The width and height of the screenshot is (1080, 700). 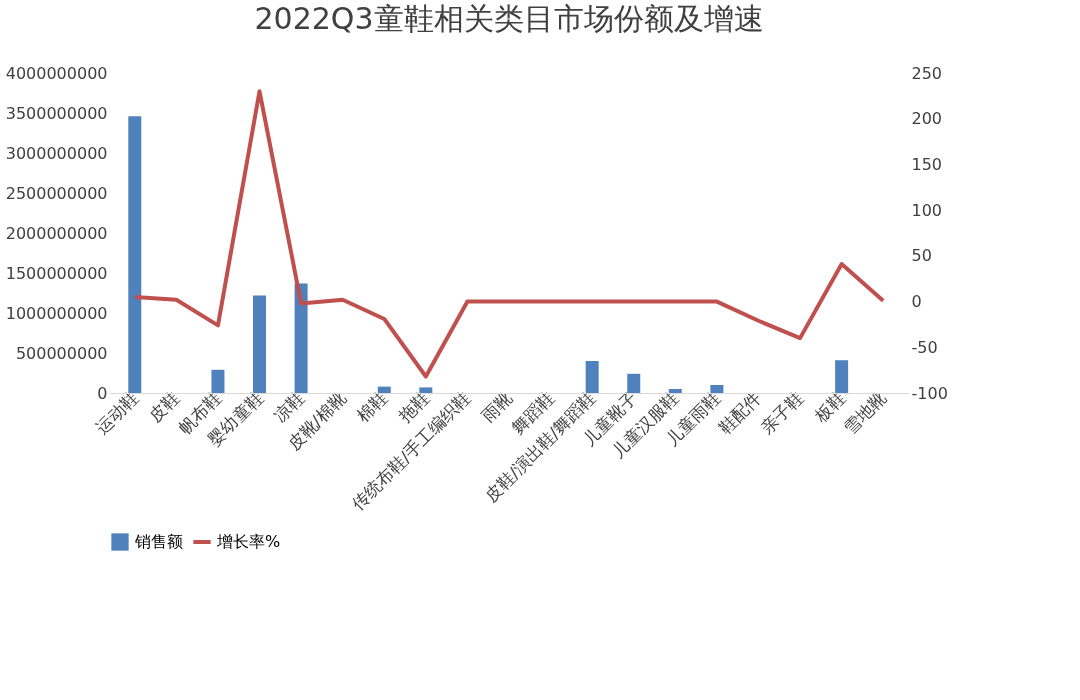 I want to click on y2-tick-label: 150, so click(x=927, y=164).